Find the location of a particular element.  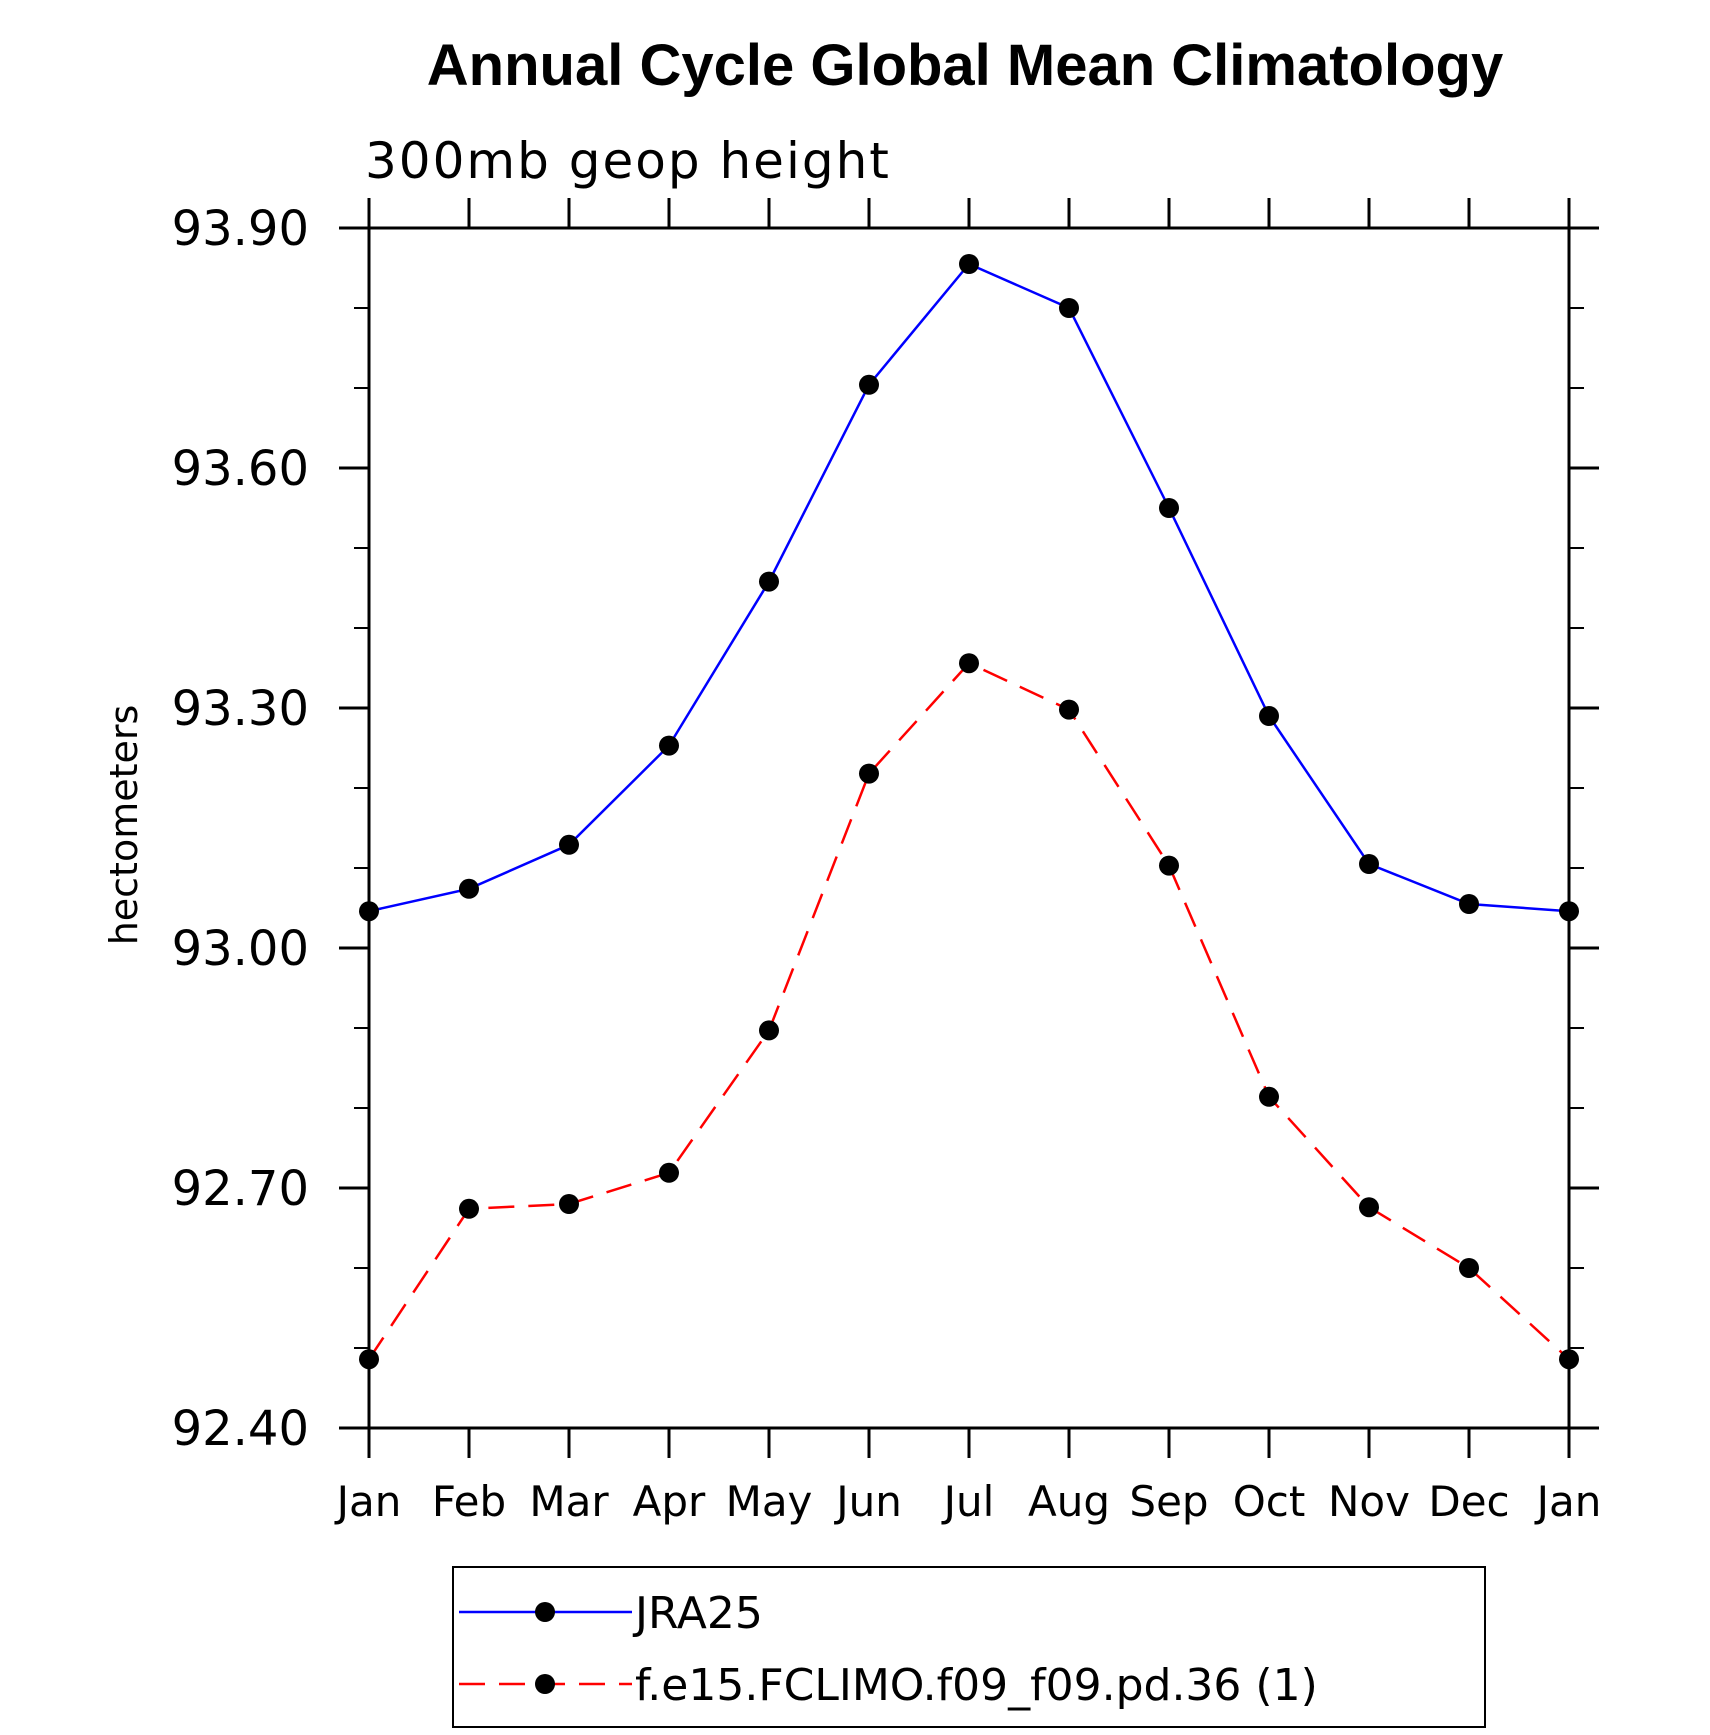

x-tick-label: Jul is located at coordinates (968, 1501).